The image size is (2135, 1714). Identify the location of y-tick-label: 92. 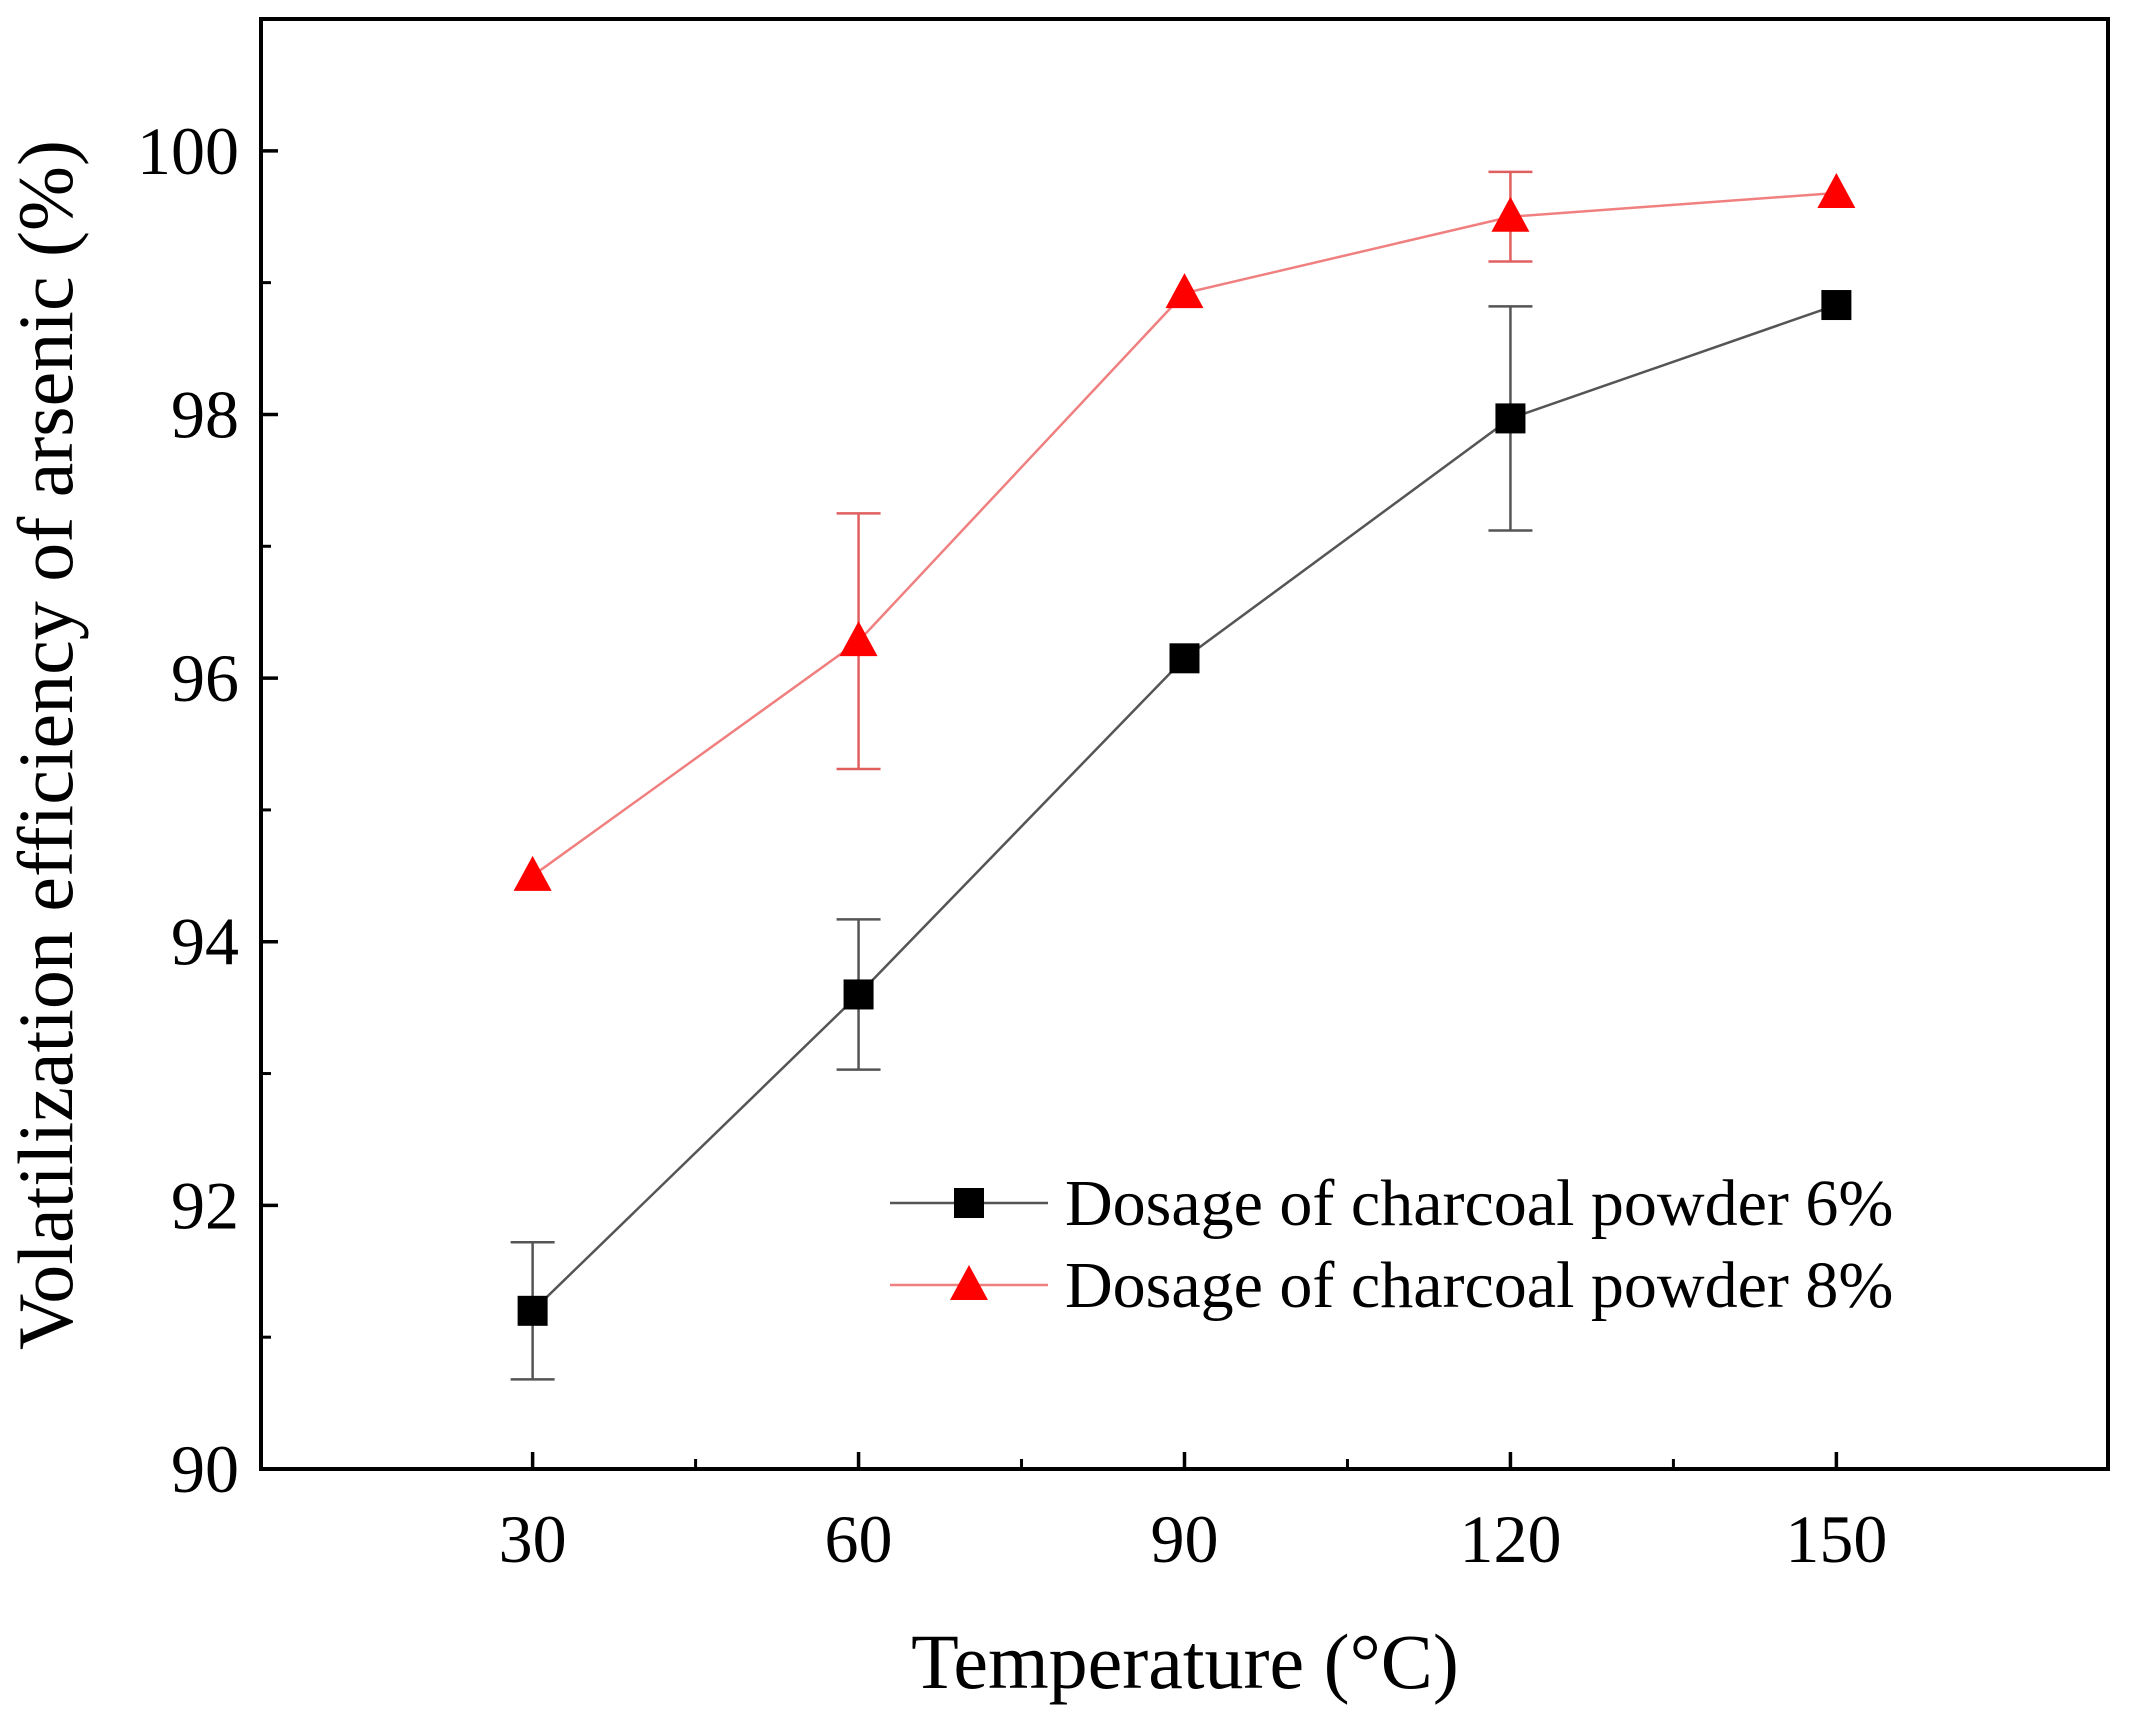
(205, 1205).